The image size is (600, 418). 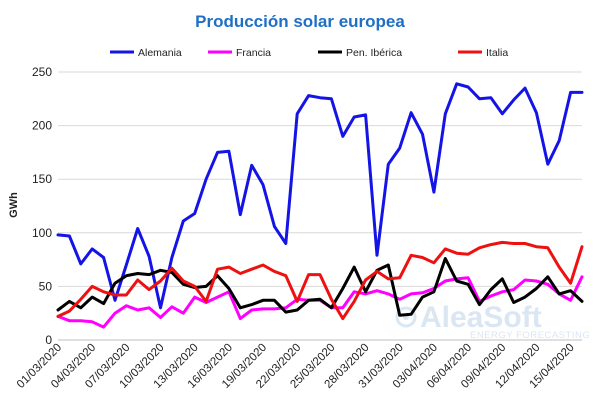 I want to click on watermark-tagline: ENERGY FORECASTING, so click(x=530, y=335).